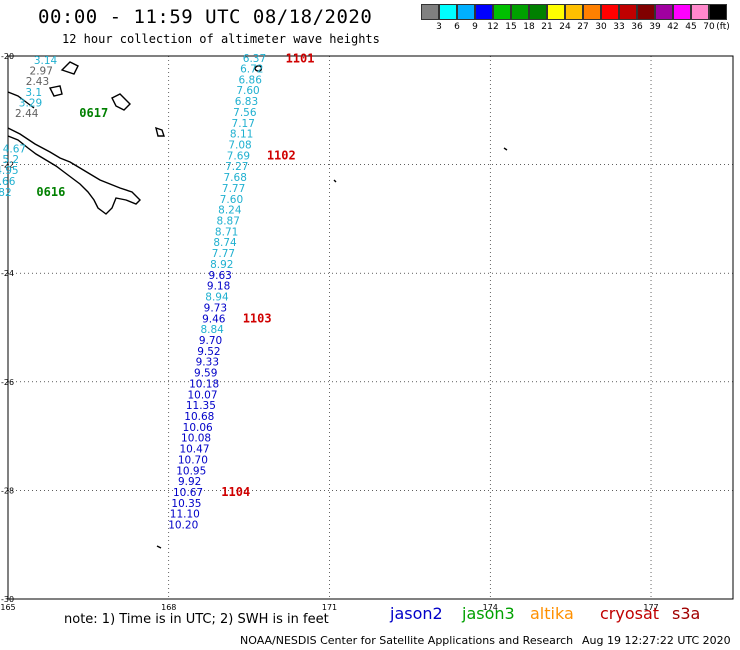  Describe the element at coordinates (223, 254) in the screenshot. I see `wave-height-value: 7.77` at that location.